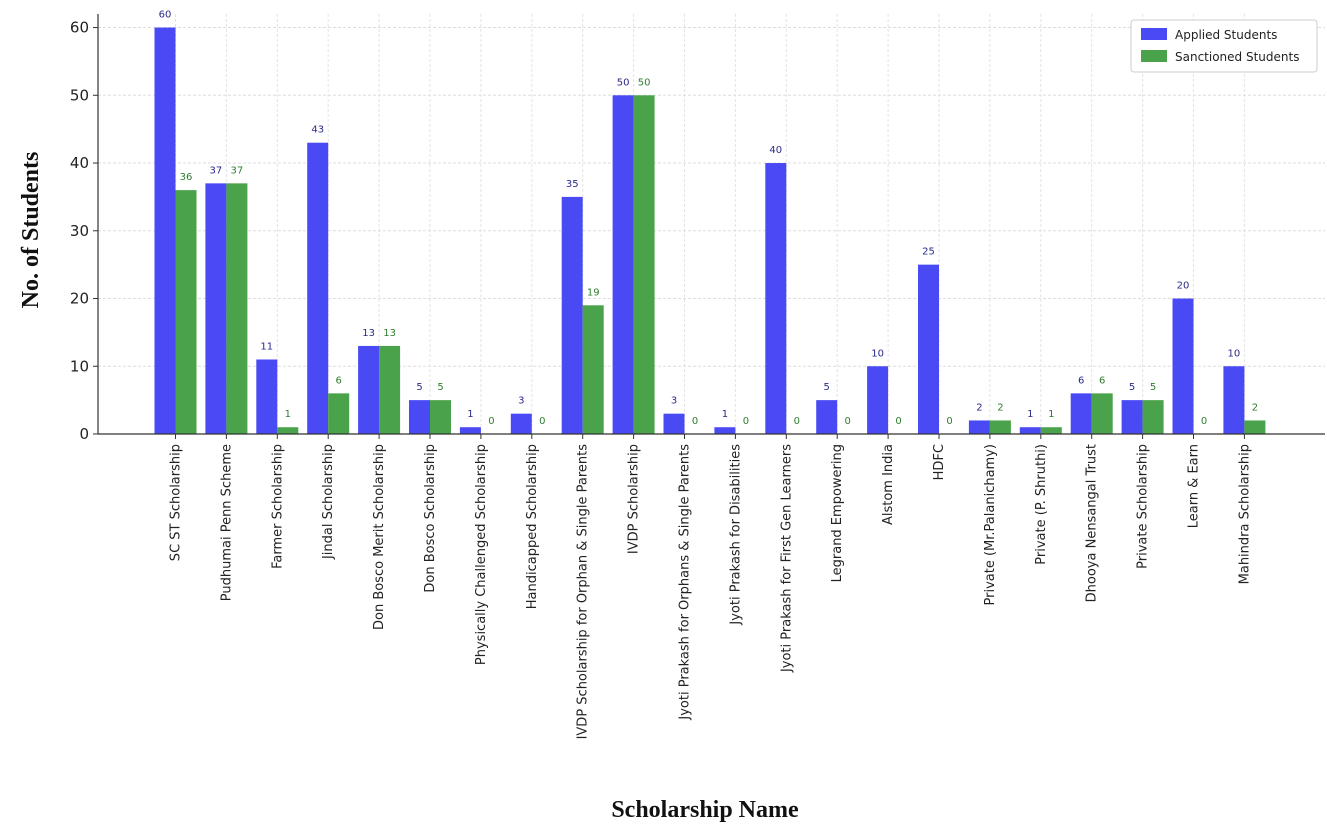 This screenshot has height=825, width=1327. I want to click on x-tick-label: Private (P. Shruthi), so click(1041, 504).